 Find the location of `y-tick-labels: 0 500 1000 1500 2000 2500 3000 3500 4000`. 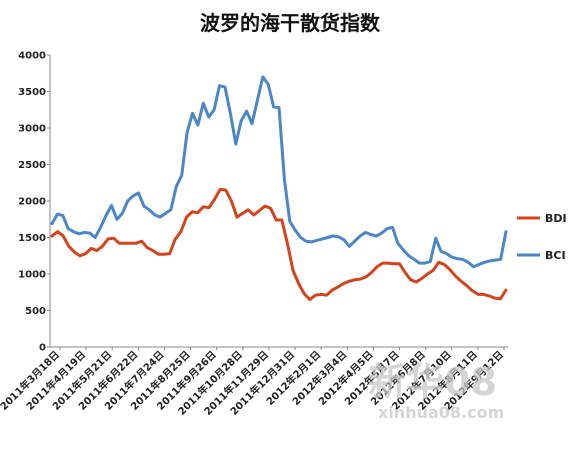

y-tick-labels: 0 500 1000 1500 2000 2500 3000 3500 4000 is located at coordinates (34, 202).